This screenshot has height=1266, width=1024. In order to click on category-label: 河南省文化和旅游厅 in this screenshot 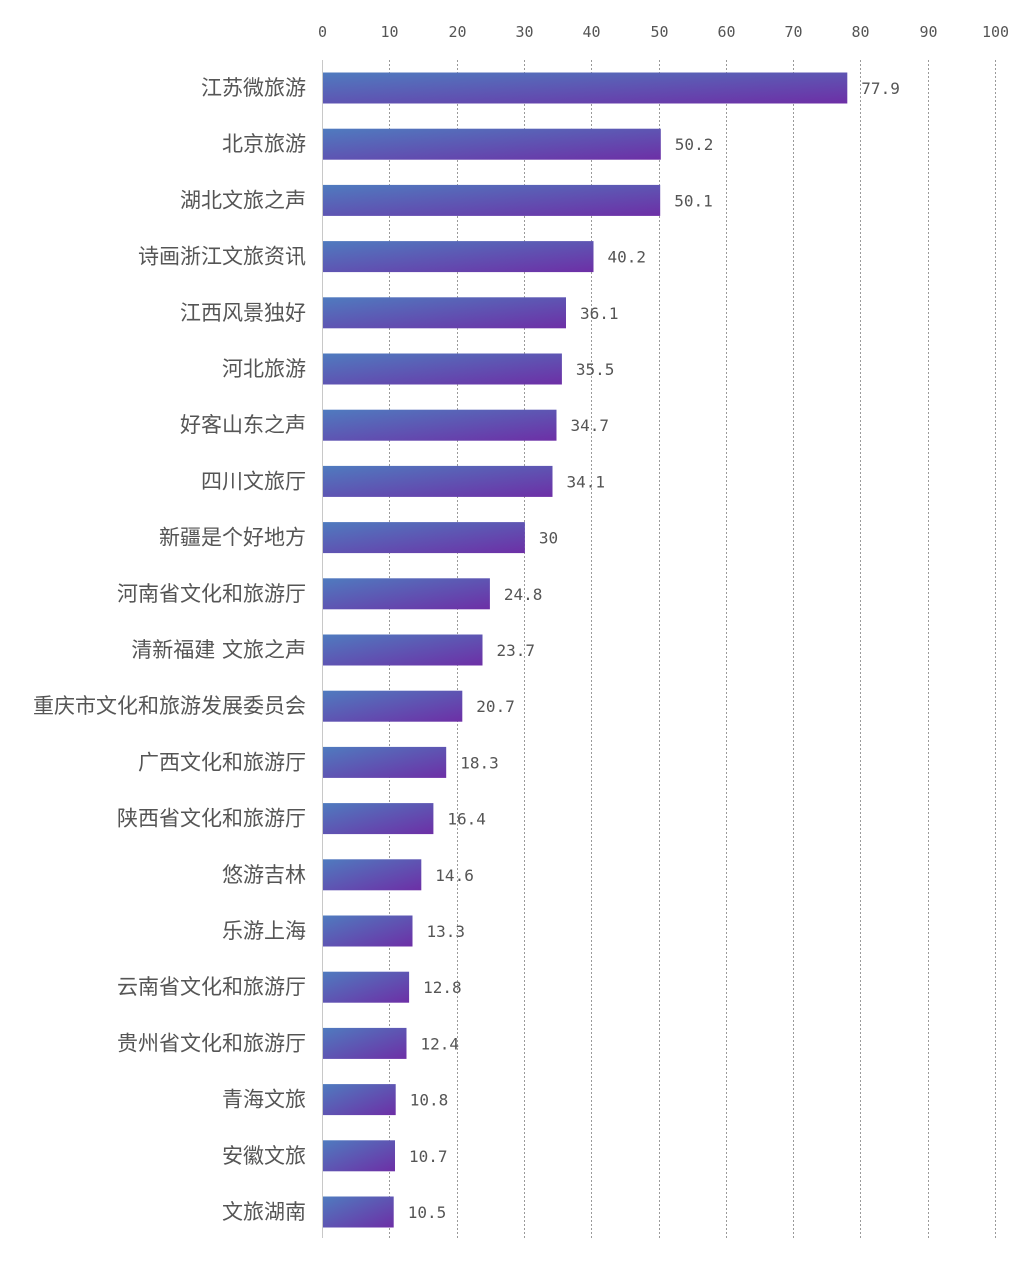, I will do `click(211, 594)`.